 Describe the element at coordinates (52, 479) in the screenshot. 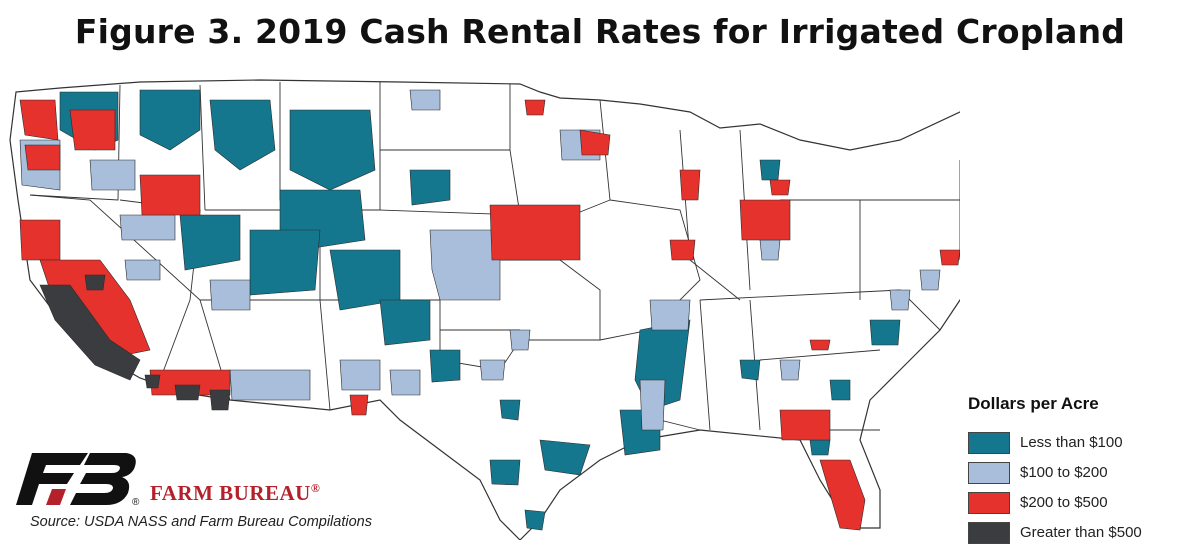

I see `logo-f-shape` at that location.